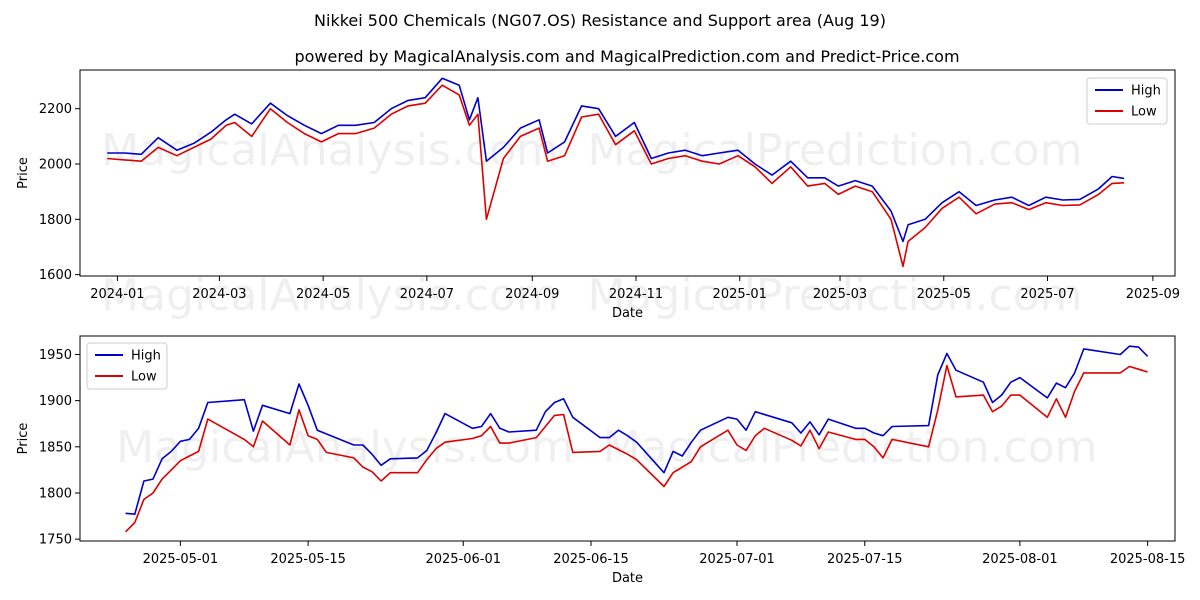  Describe the element at coordinates (55, 401) in the screenshot. I see `y-tick-label: 1900` at that location.